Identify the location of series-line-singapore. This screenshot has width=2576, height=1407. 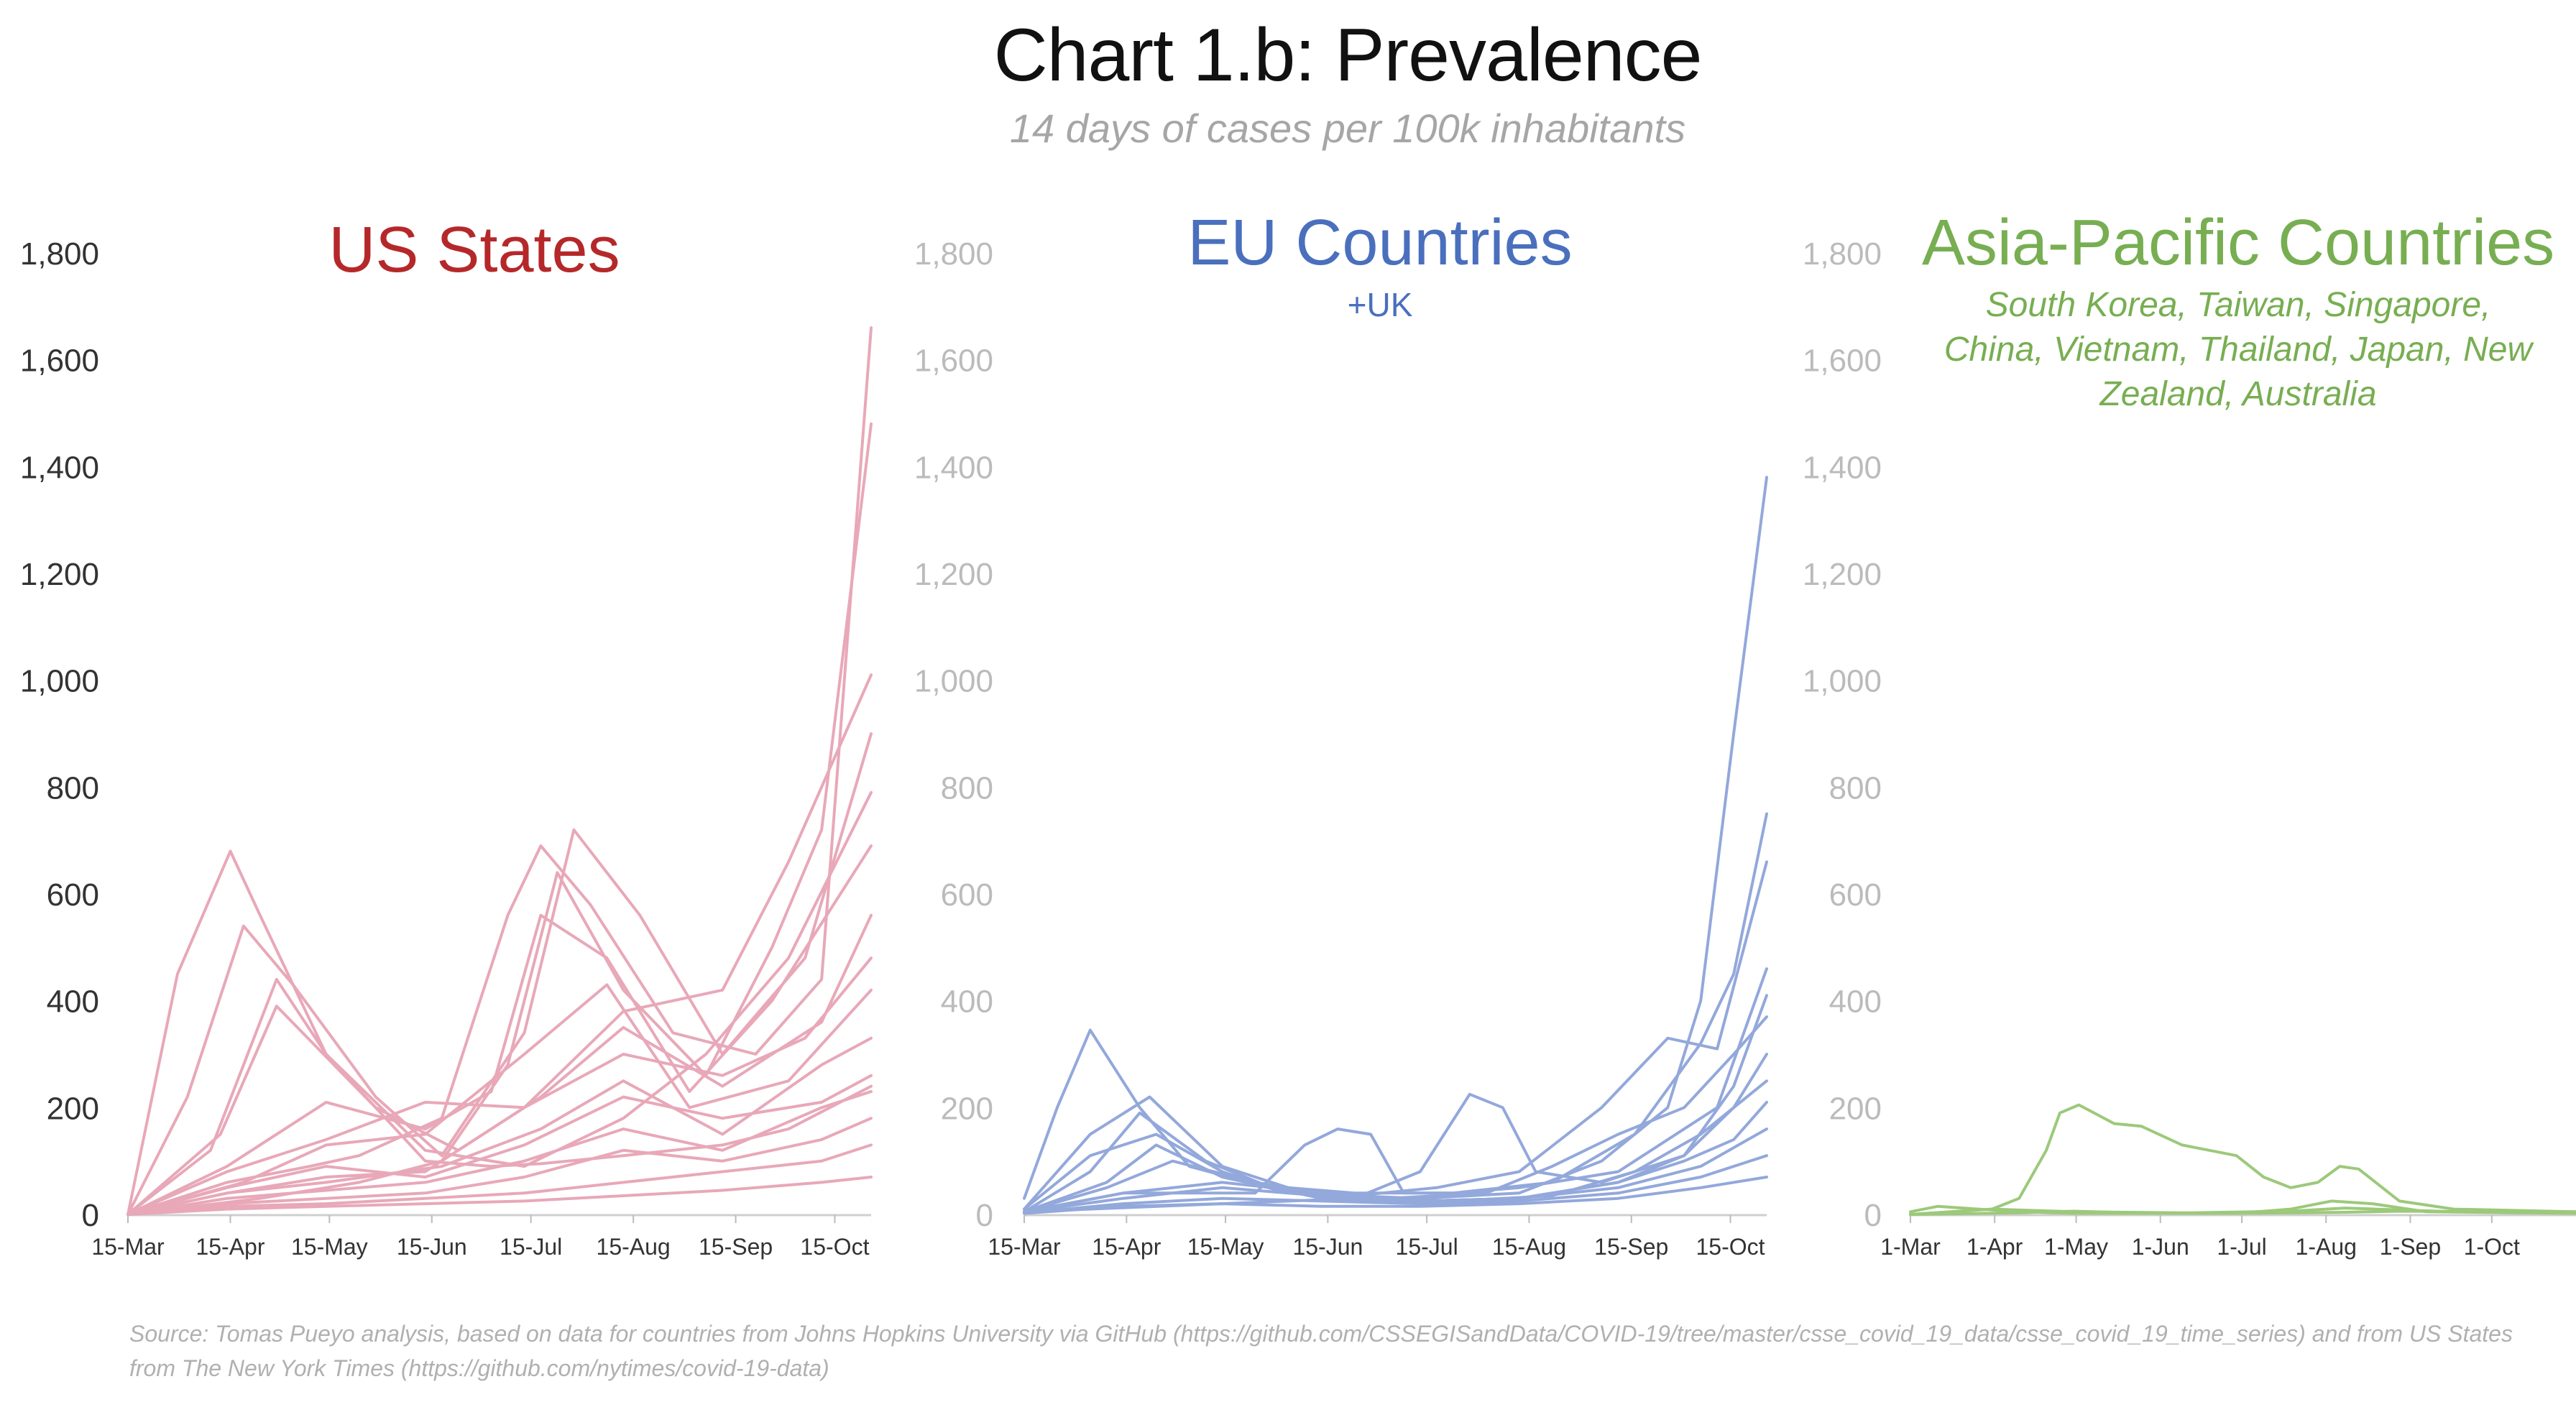
(2242, 1159).